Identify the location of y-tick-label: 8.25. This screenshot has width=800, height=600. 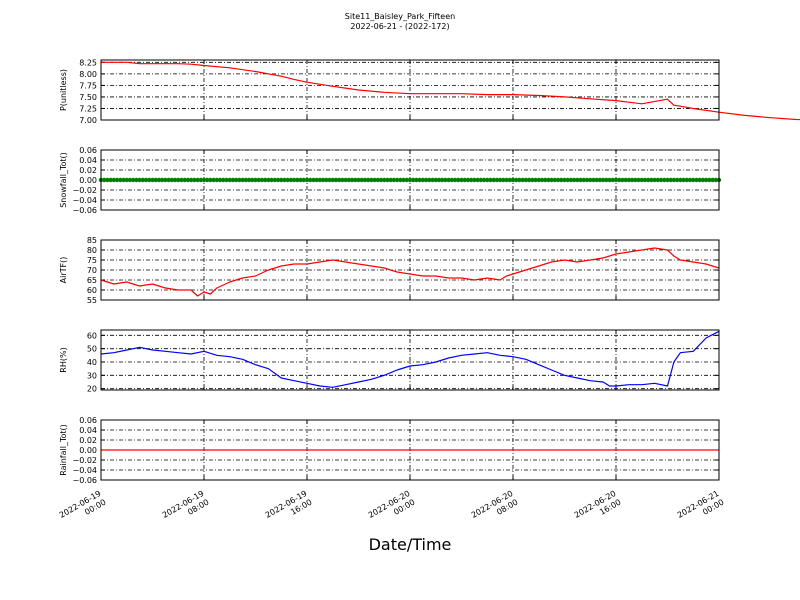
(88, 62).